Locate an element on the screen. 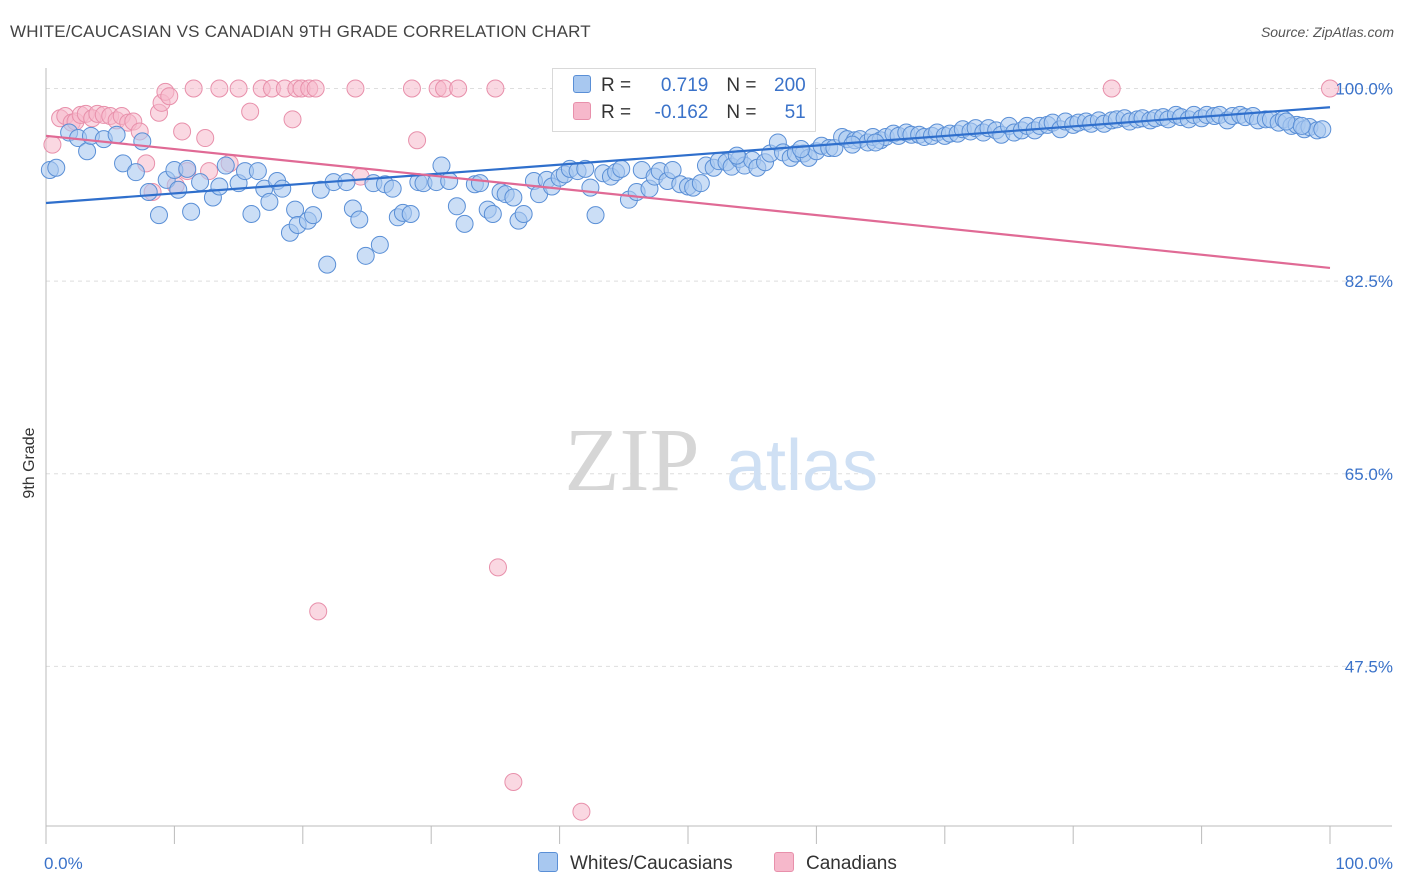 Image resolution: width=1406 pixels, height=892 pixels. x-tick-label: 100.0% is located at coordinates (1364, 863).